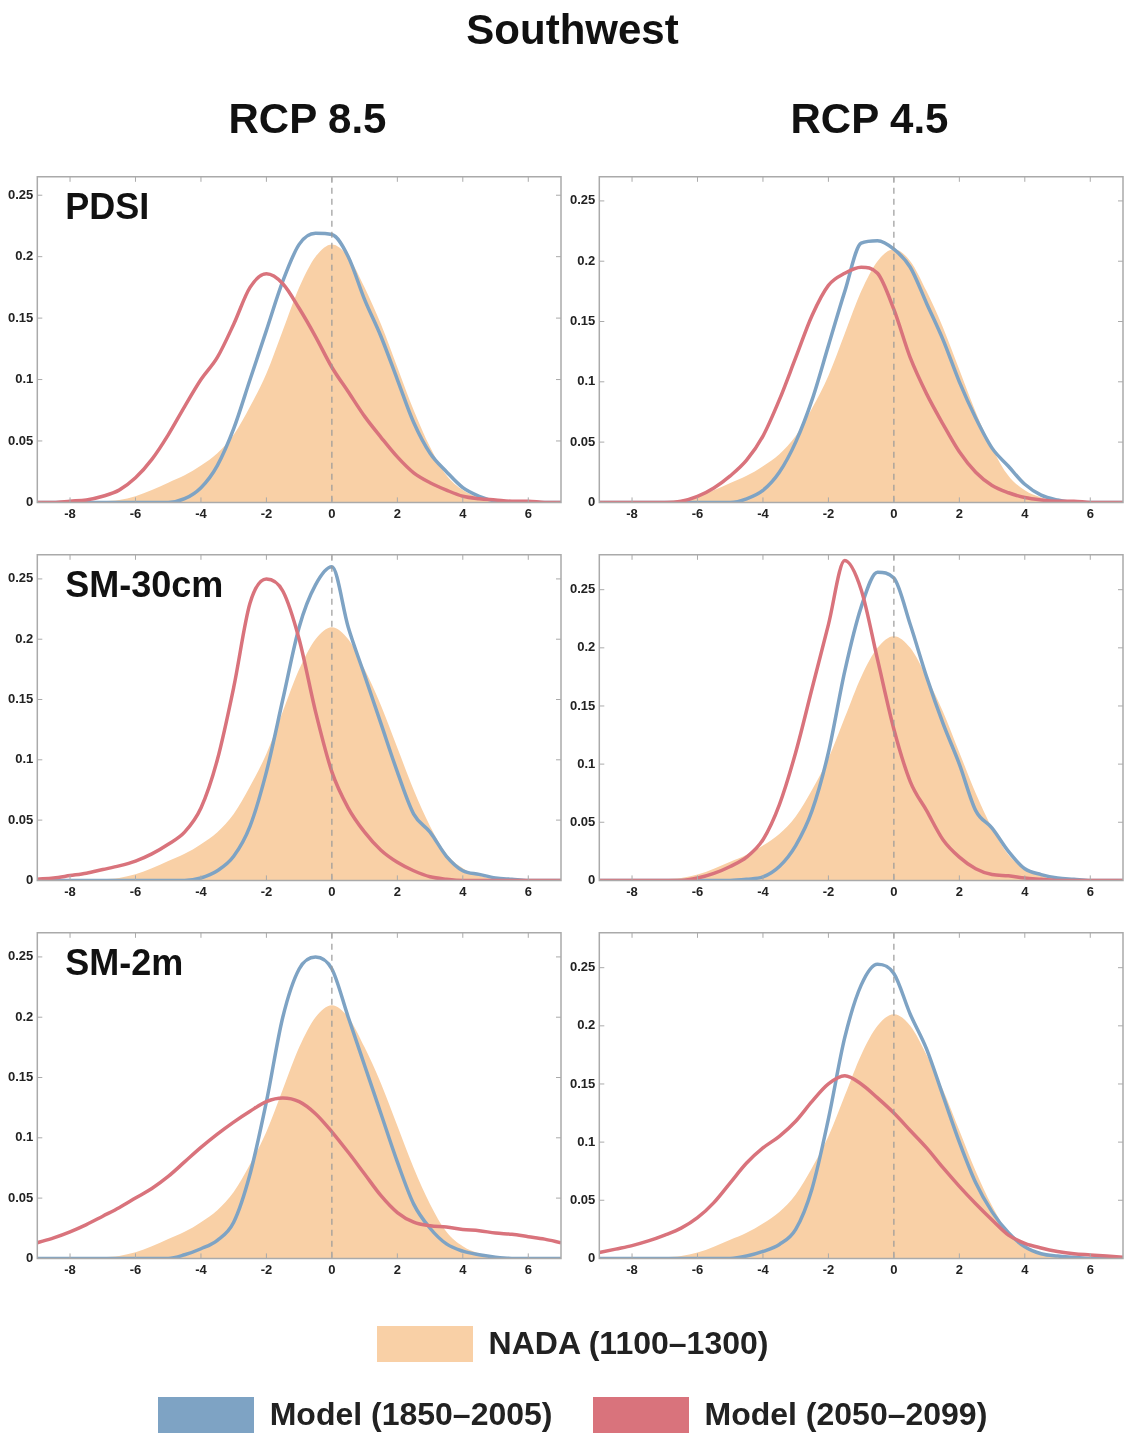 This screenshot has height=1449, width=1145. What do you see at coordinates (572, 29) in the screenshot?
I see `text: Southwest` at bounding box center [572, 29].